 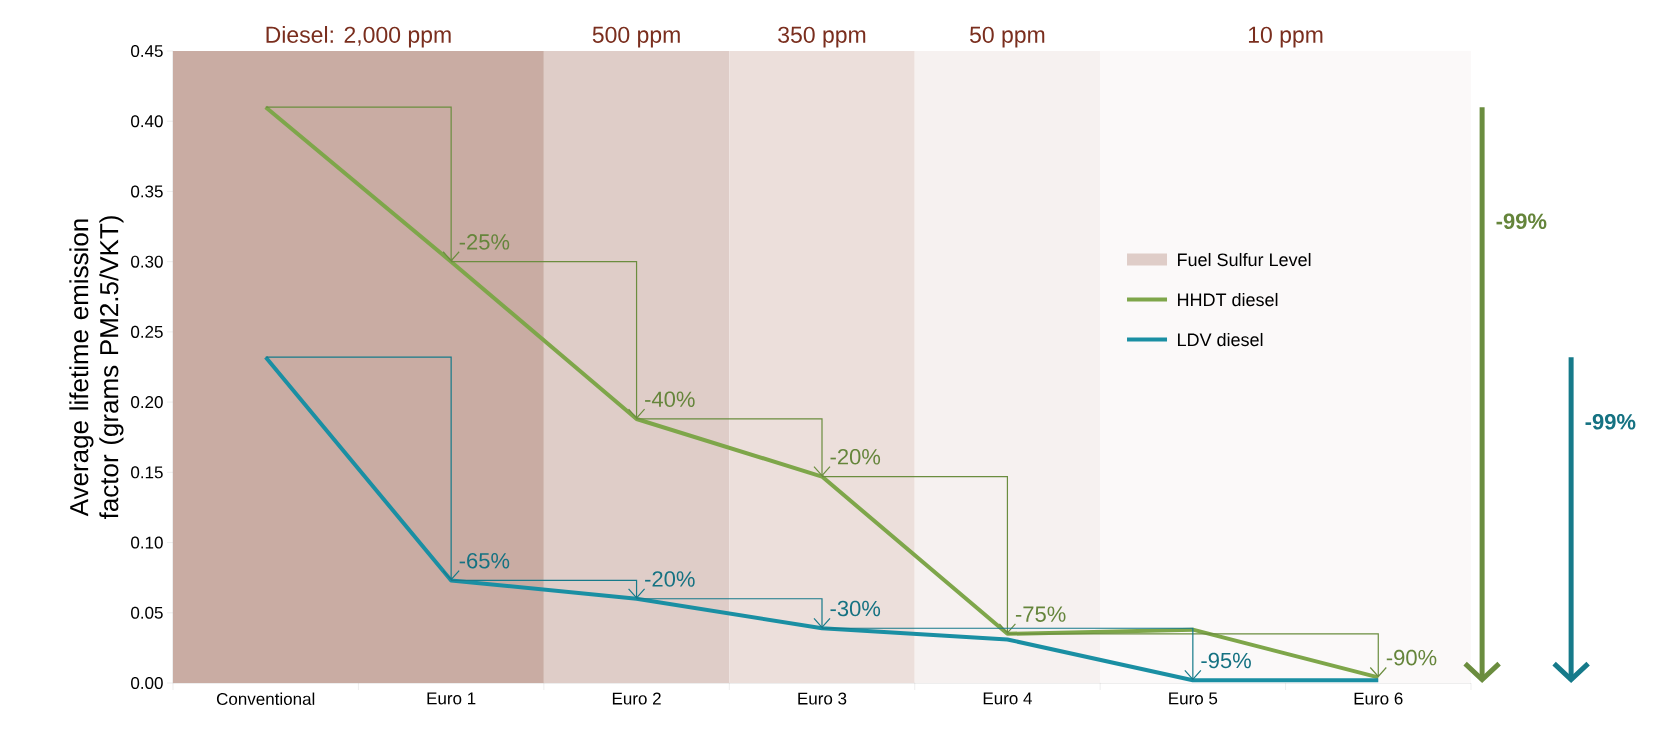 What do you see at coordinates (147, 121) in the screenshot?
I see `y-tick-label: 0.40` at bounding box center [147, 121].